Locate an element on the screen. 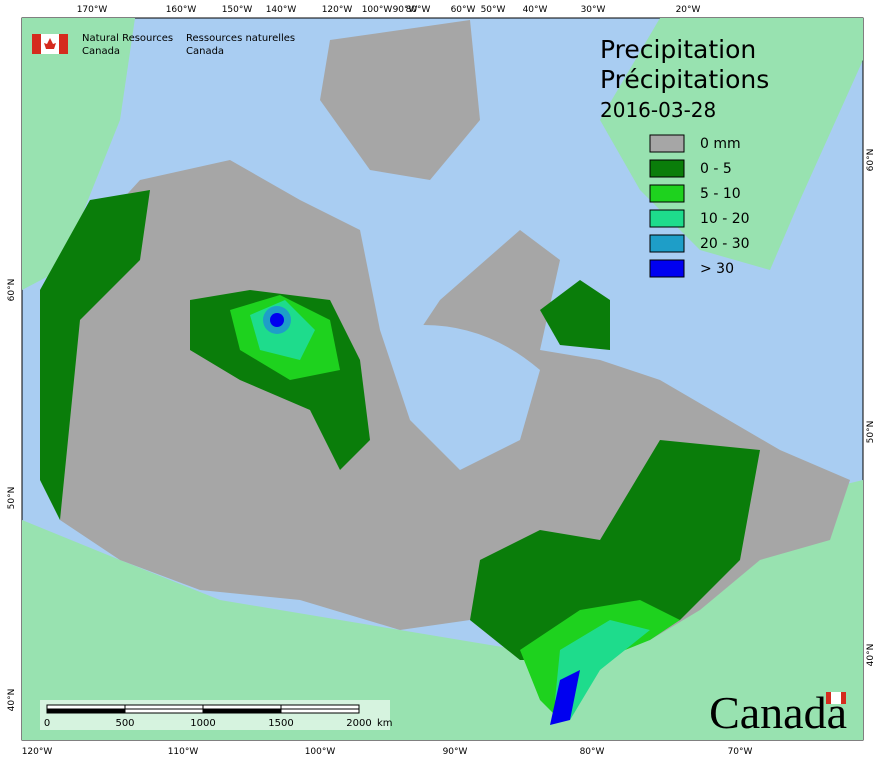 This screenshot has width=880, height=760. scale-label: 1500 is located at coordinates (280, 723).